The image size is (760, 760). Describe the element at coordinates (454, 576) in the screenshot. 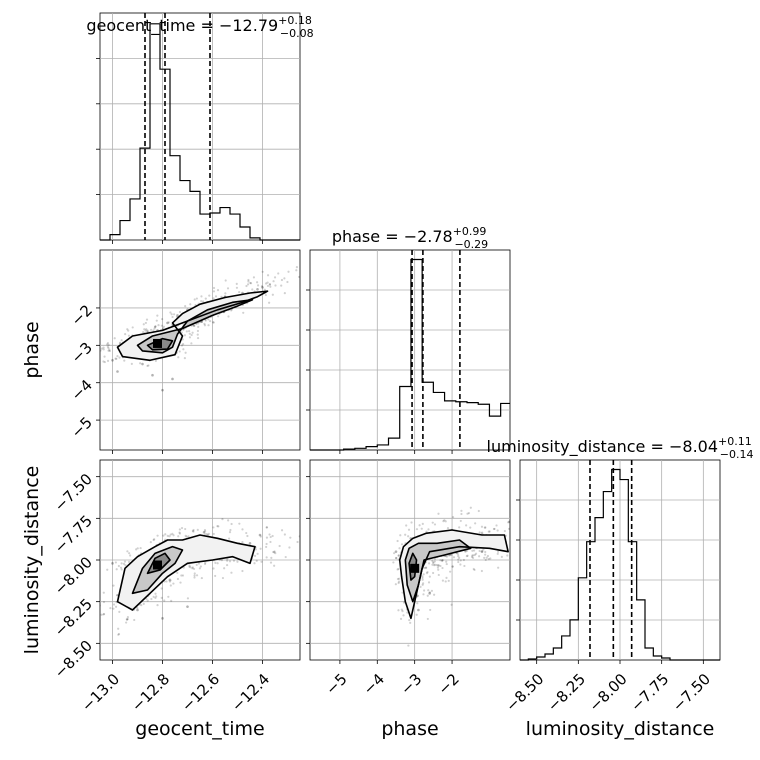

I see `panel-luminosity_distance_vs_phase-inner` at that location.